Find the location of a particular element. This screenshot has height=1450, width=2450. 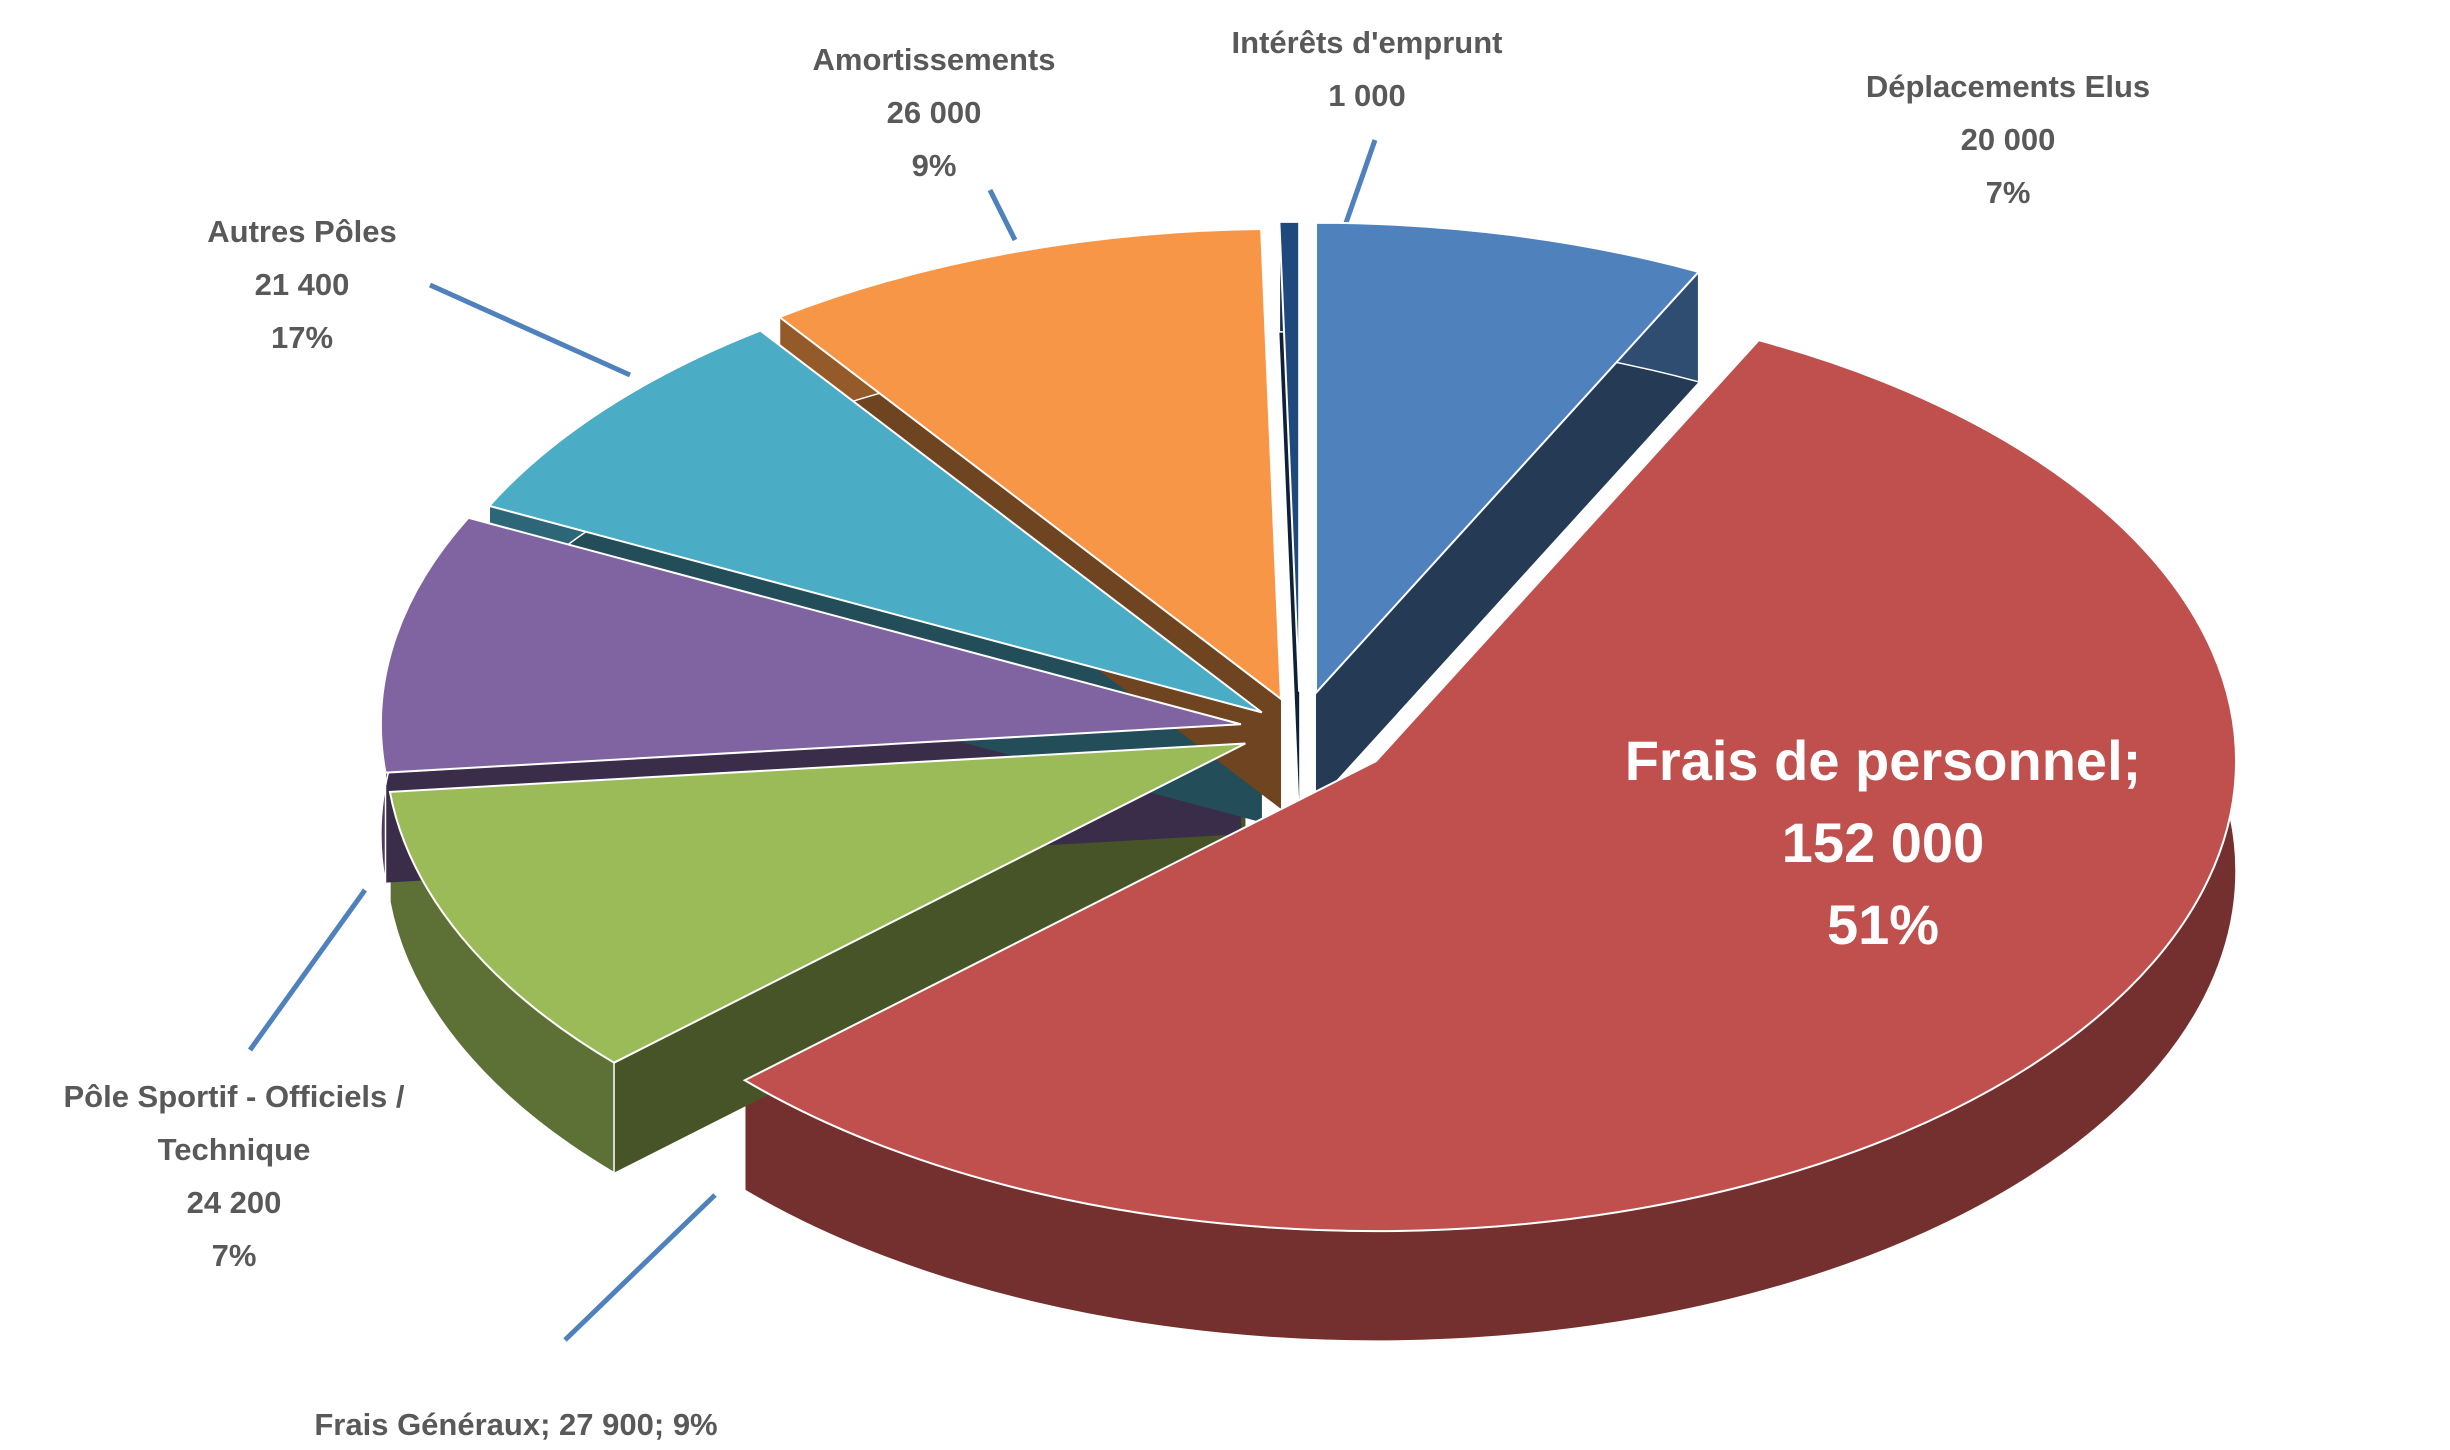

label-name: Déplacements Elus is located at coordinates (2008, 86).